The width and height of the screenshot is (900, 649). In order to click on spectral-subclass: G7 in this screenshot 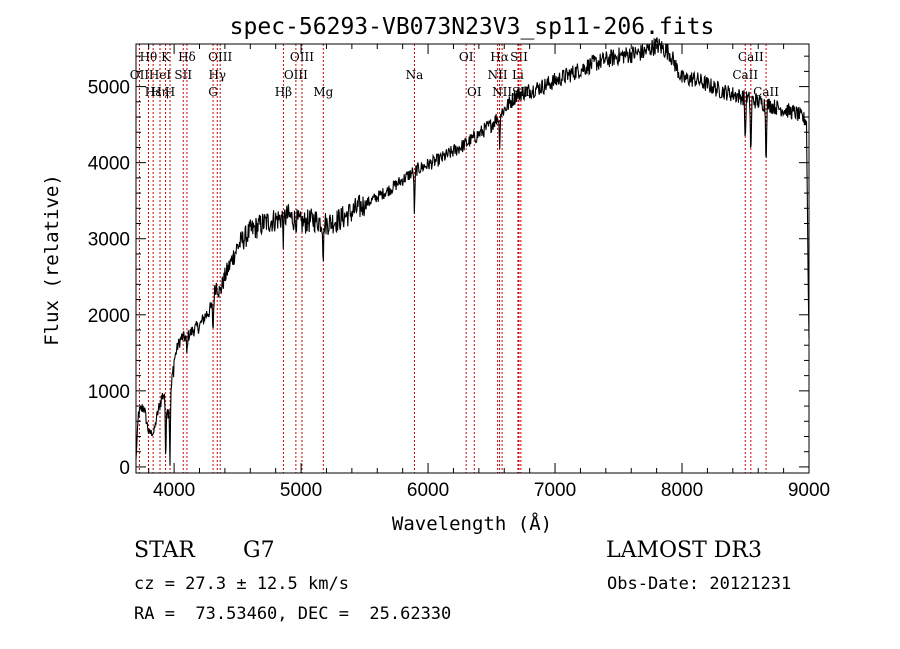, I will do `click(259, 550)`.